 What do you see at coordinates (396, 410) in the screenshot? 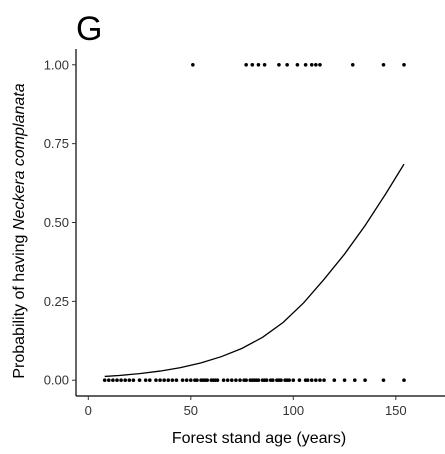
I see `x-tick-label: 150` at bounding box center [396, 410].